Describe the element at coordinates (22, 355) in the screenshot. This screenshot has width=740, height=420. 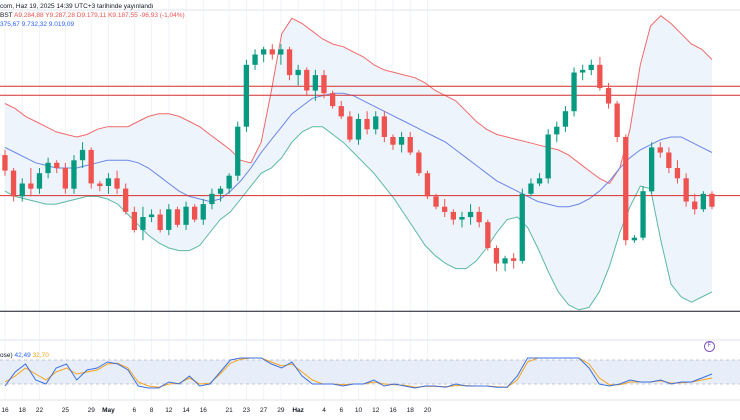
I see `stochastic-k-value: 42,49` at that location.